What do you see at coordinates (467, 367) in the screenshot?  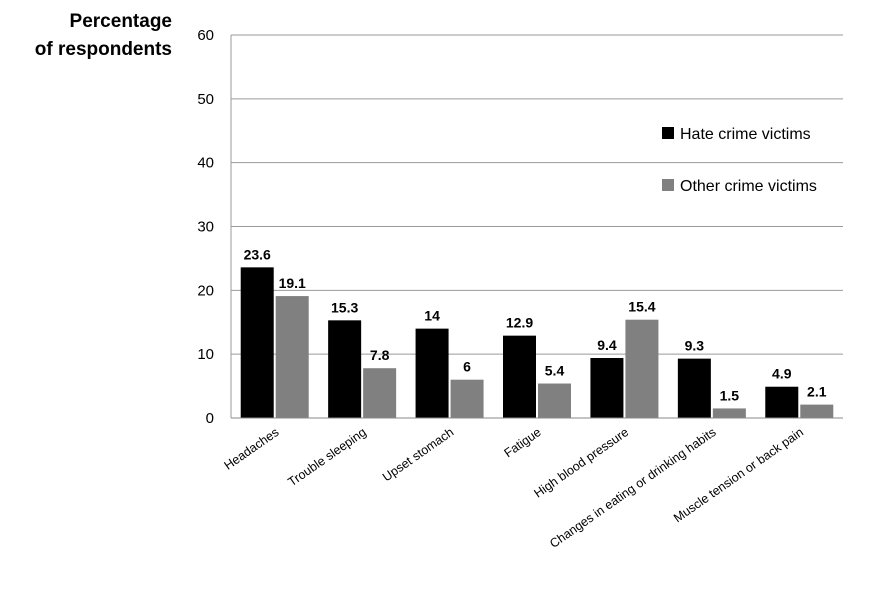 I see `data-label: 6` at bounding box center [467, 367].